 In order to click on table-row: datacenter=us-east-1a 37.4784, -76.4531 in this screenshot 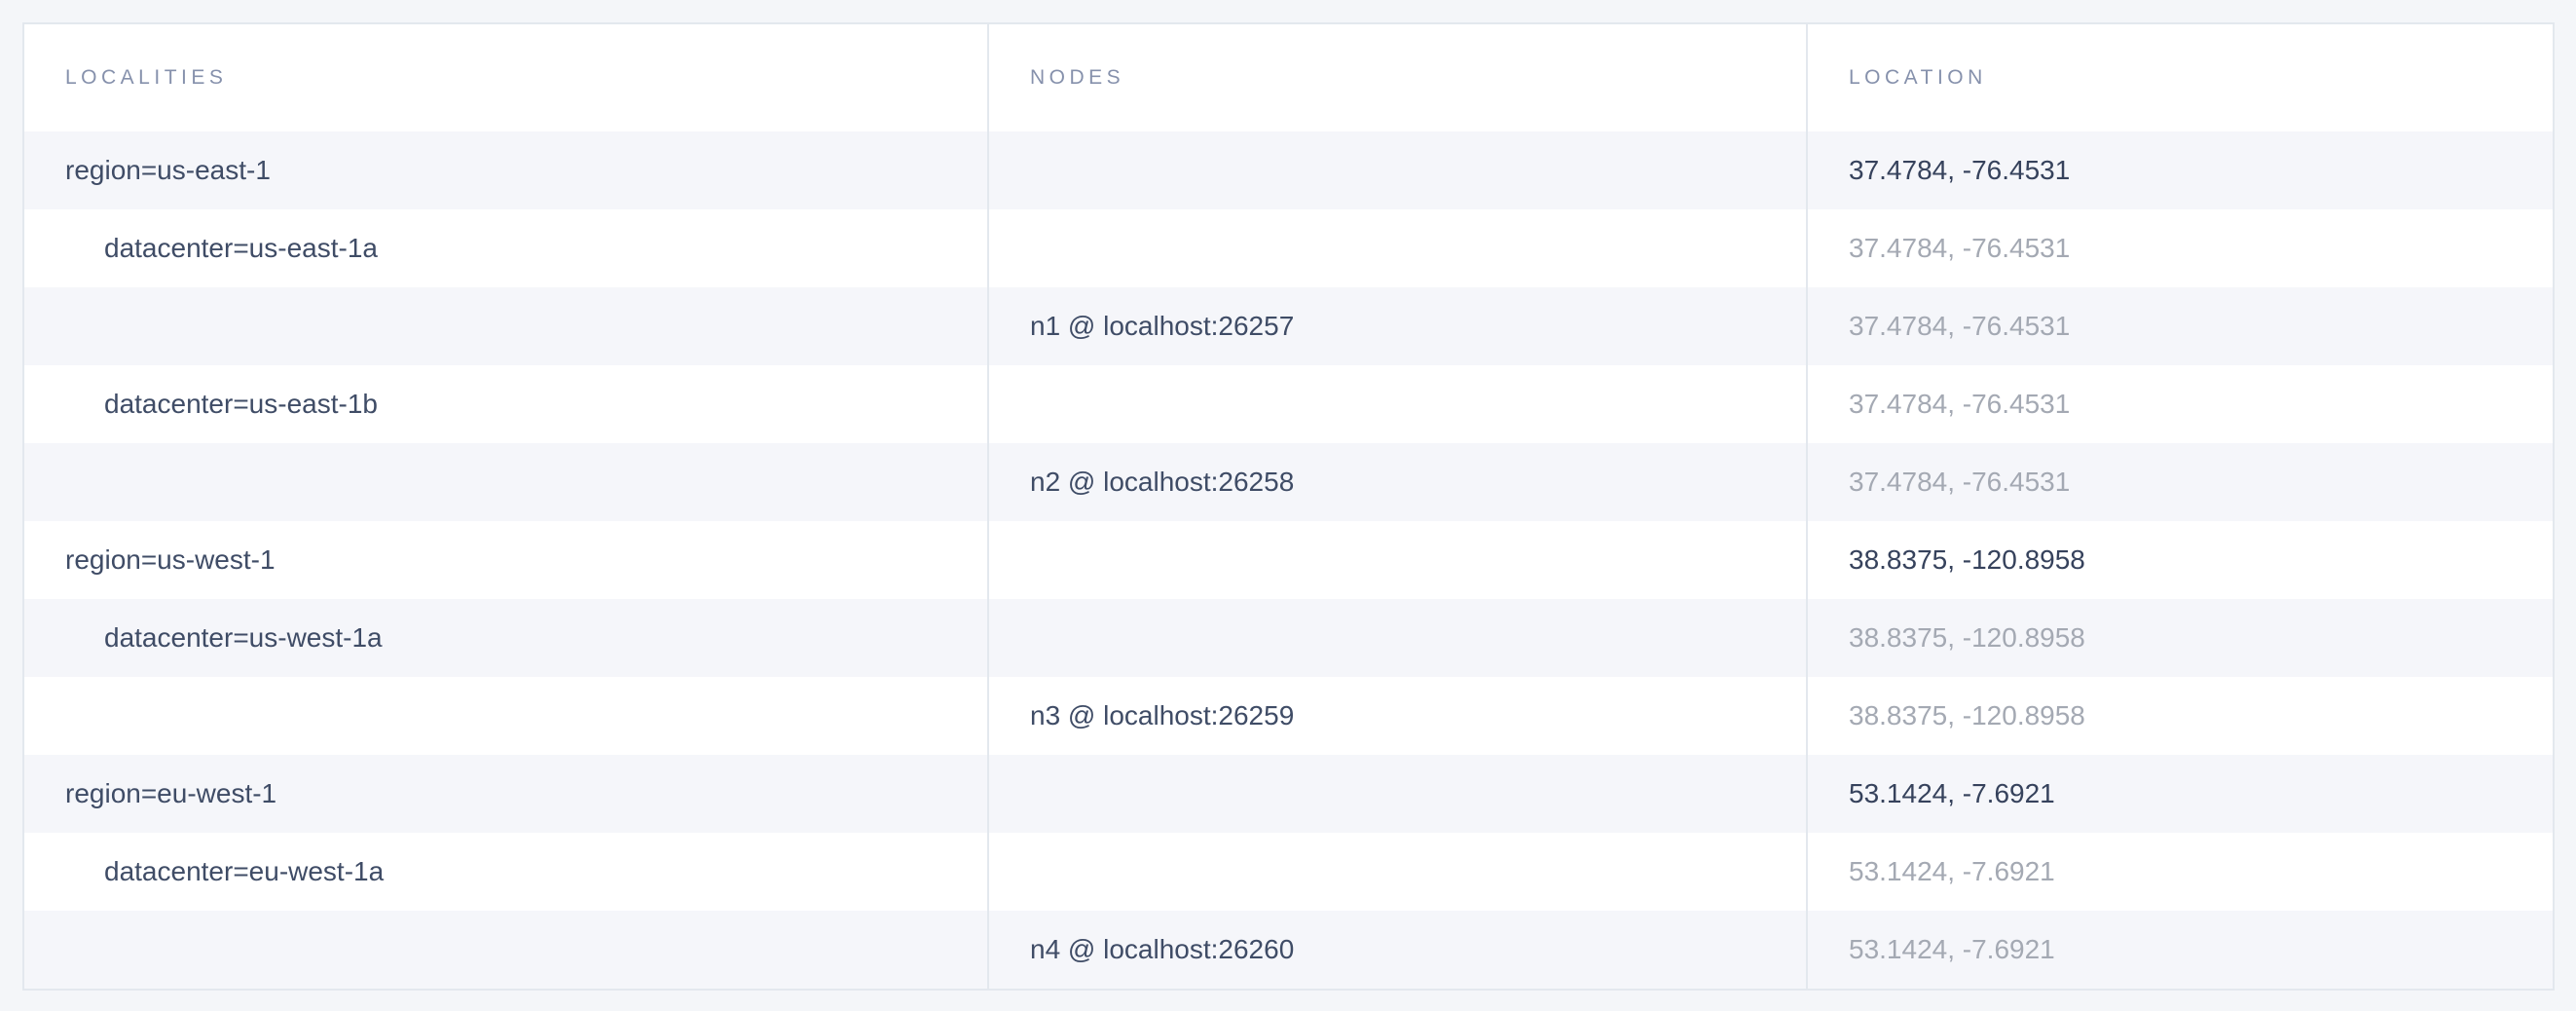, I will do `click(1288, 248)`.